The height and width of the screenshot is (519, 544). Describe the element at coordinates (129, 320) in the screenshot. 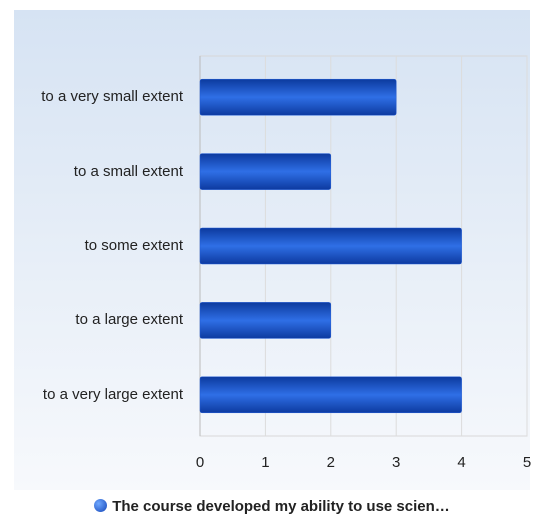

I see `y-tick-label: to a large extent` at that location.